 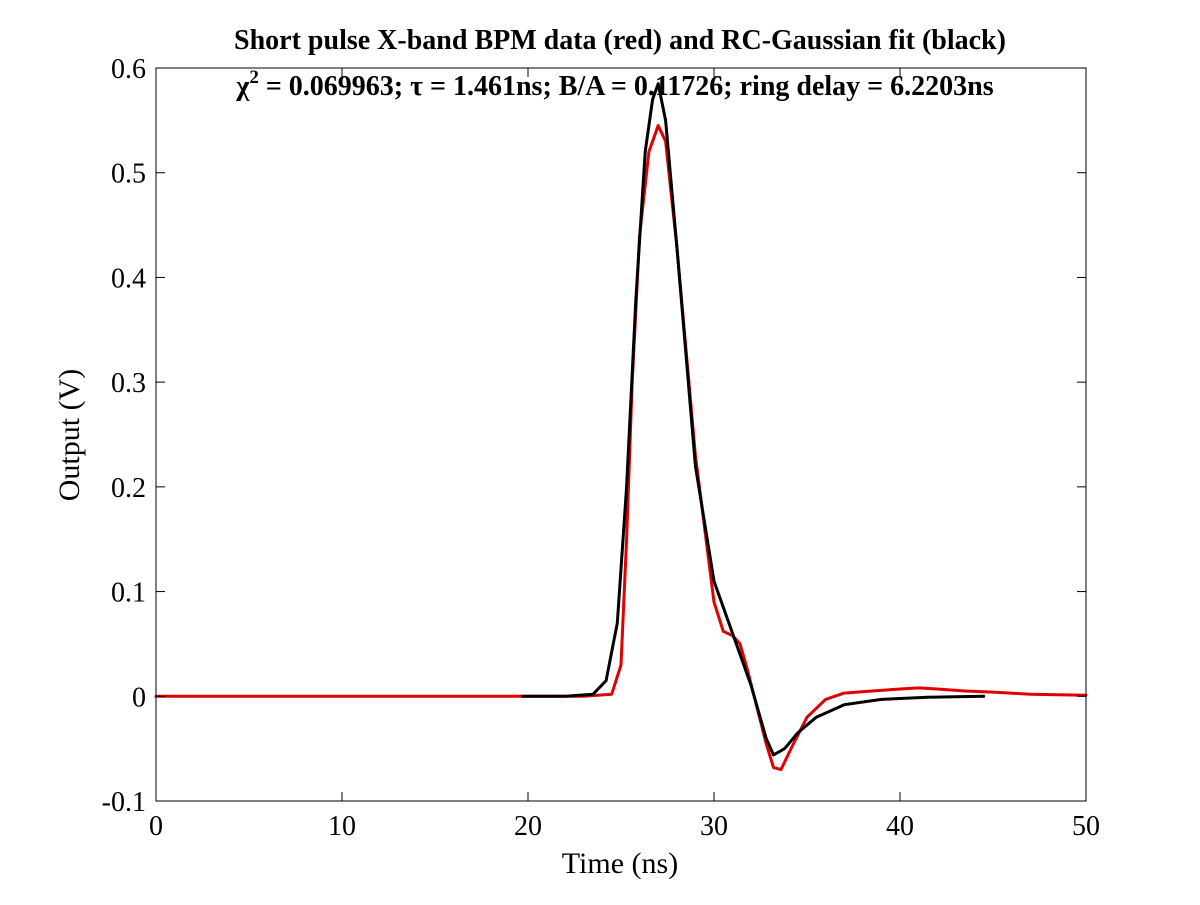 I want to click on y-tick-label: 0.2, so click(x=128, y=488).